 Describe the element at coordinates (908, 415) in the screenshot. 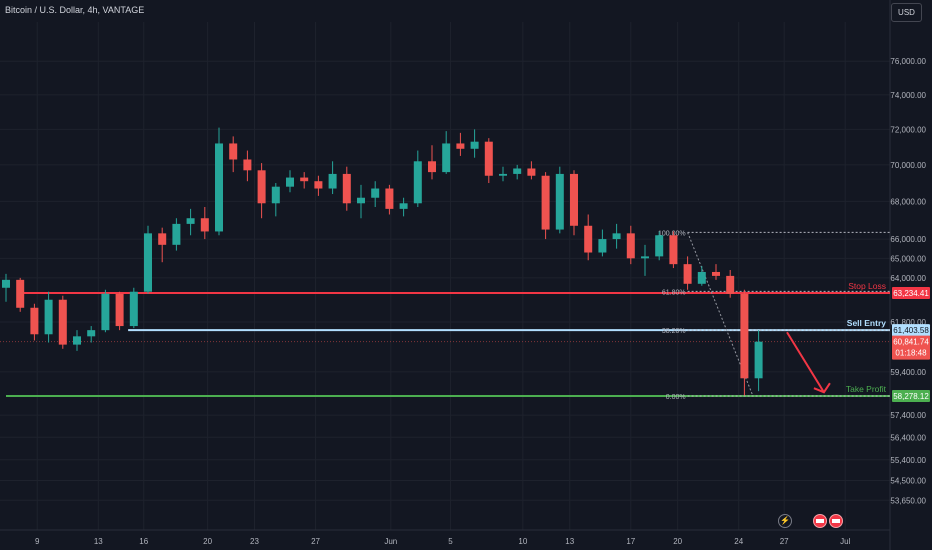

I see `price-tick-label: 57,400.00` at that location.